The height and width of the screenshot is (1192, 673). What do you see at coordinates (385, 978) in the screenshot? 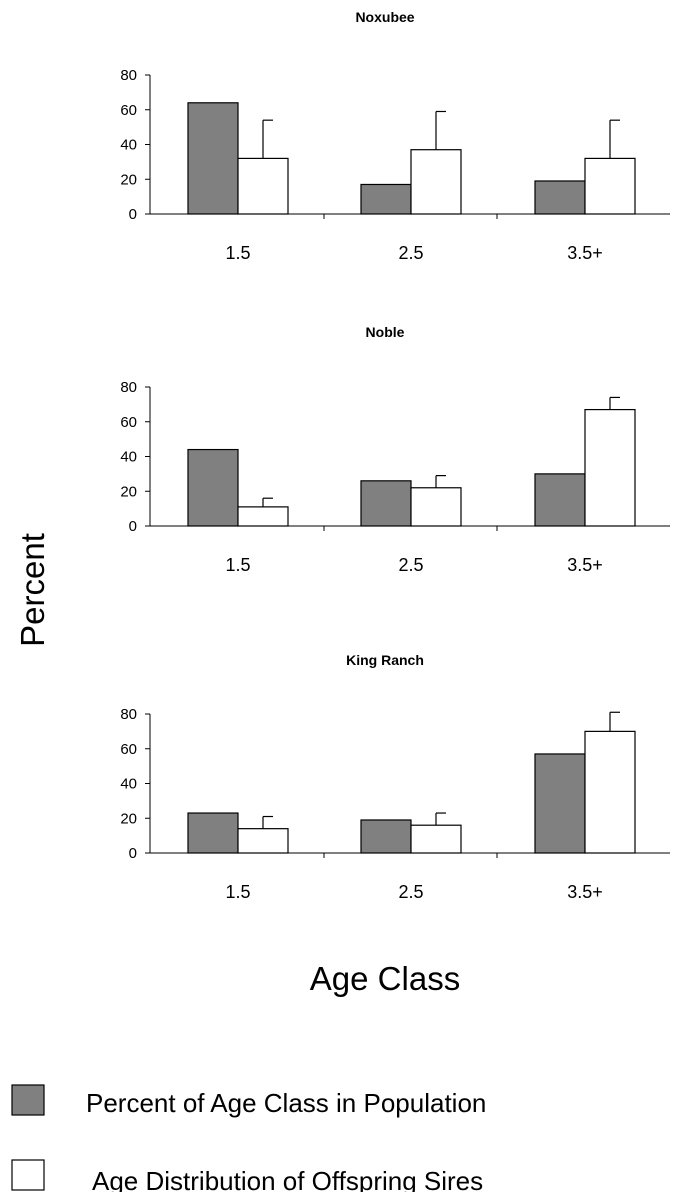
I see `x-axis-title: Age Class` at bounding box center [385, 978].